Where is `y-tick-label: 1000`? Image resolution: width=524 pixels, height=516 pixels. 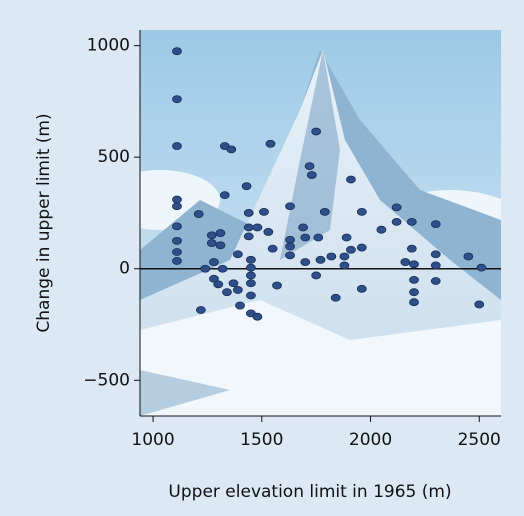
y-tick-label: 1000 is located at coordinates (108, 46).